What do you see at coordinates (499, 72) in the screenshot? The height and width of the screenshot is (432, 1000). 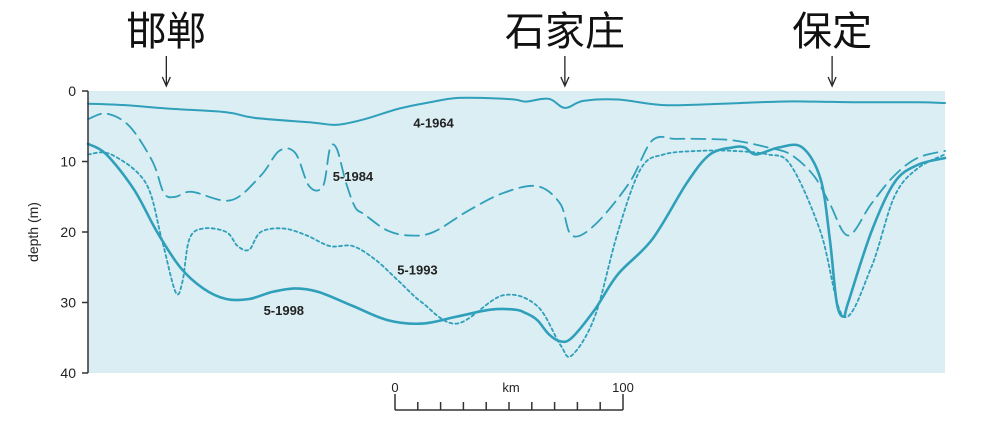 I see `location-arrows` at bounding box center [499, 72].